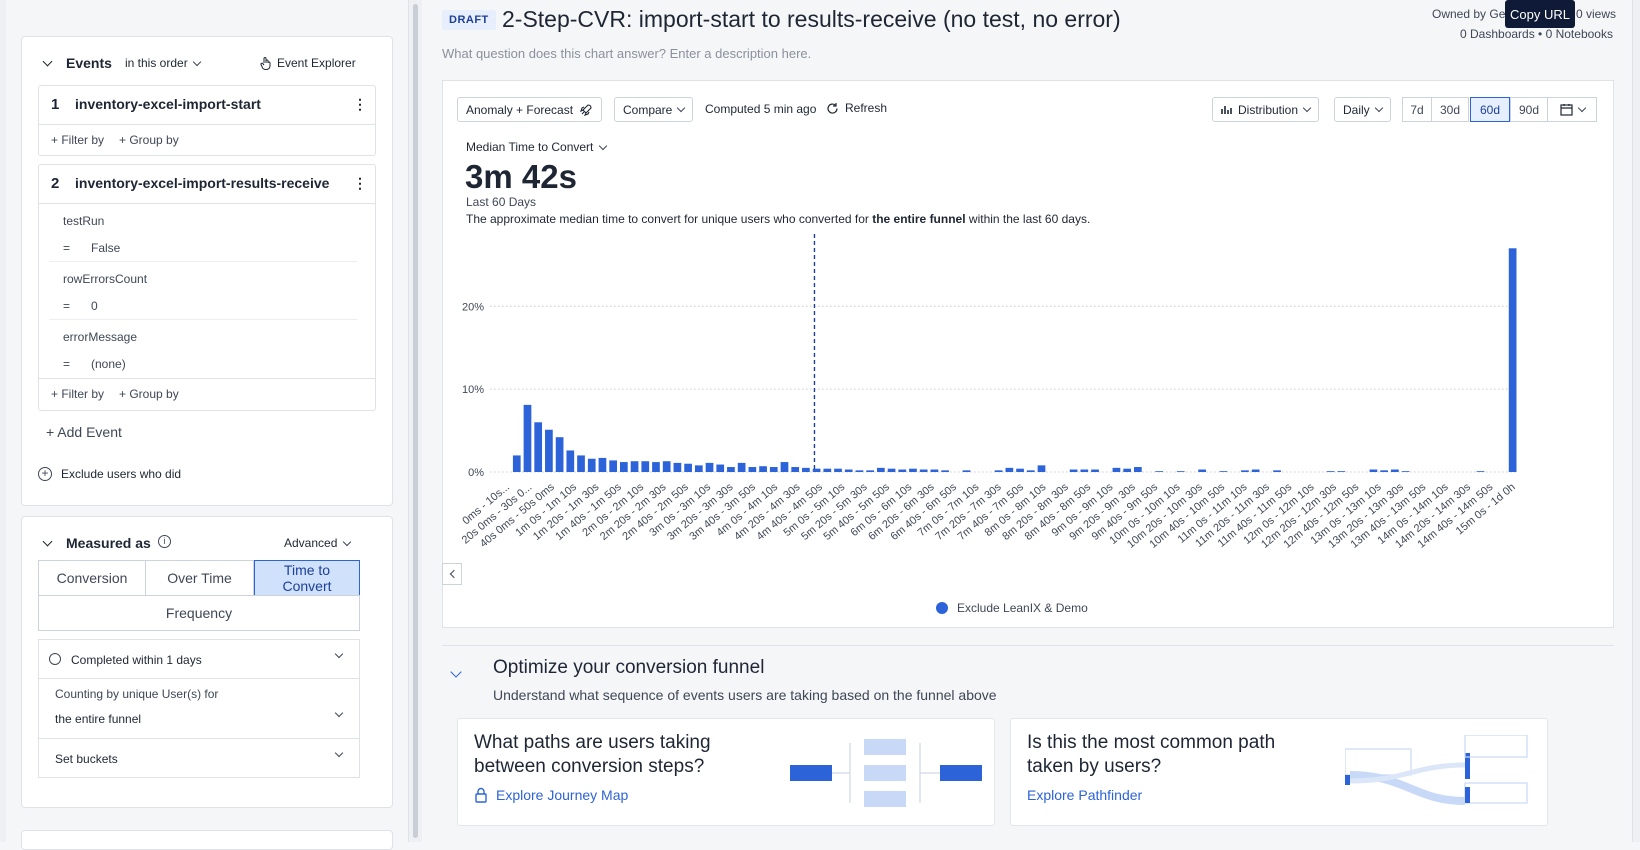 The width and height of the screenshot is (1640, 850). Describe the element at coordinates (199, 758) in the screenshot. I see `set-buckets-row: Set buckets` at that location.